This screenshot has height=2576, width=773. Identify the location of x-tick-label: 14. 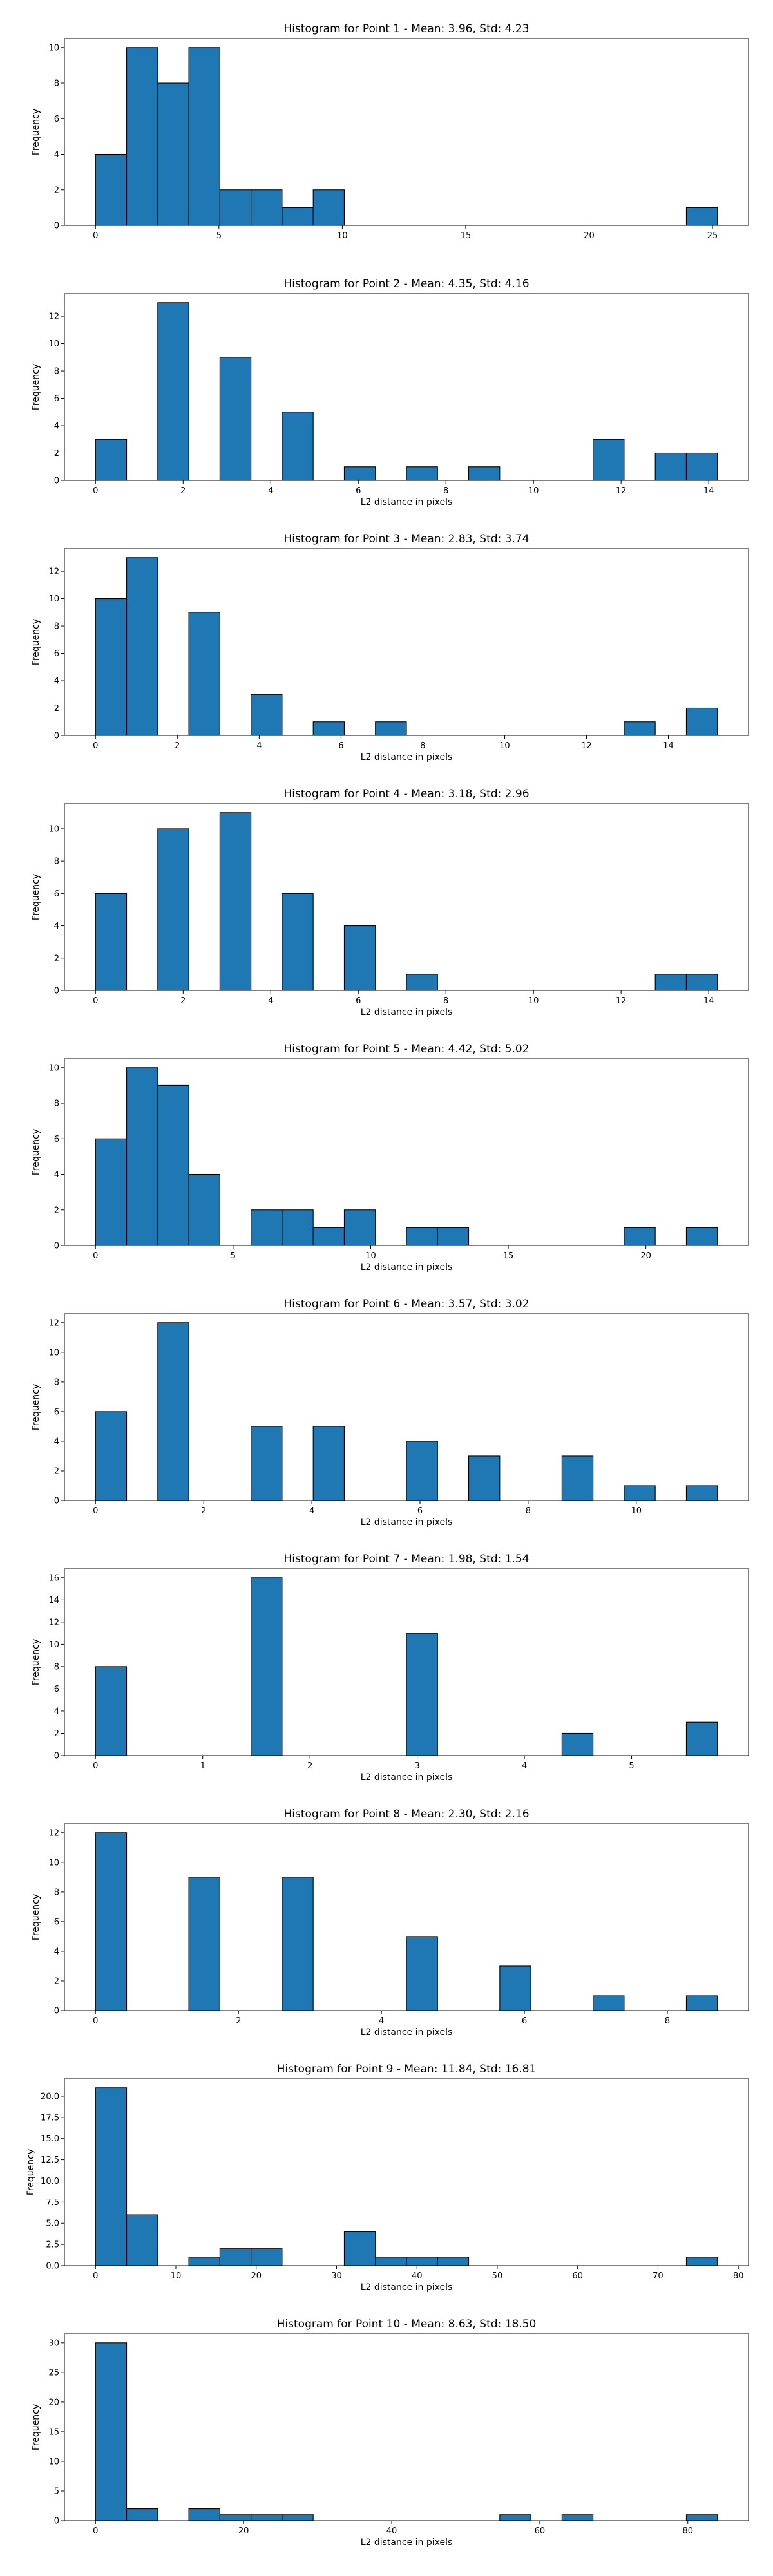
(668, 746).